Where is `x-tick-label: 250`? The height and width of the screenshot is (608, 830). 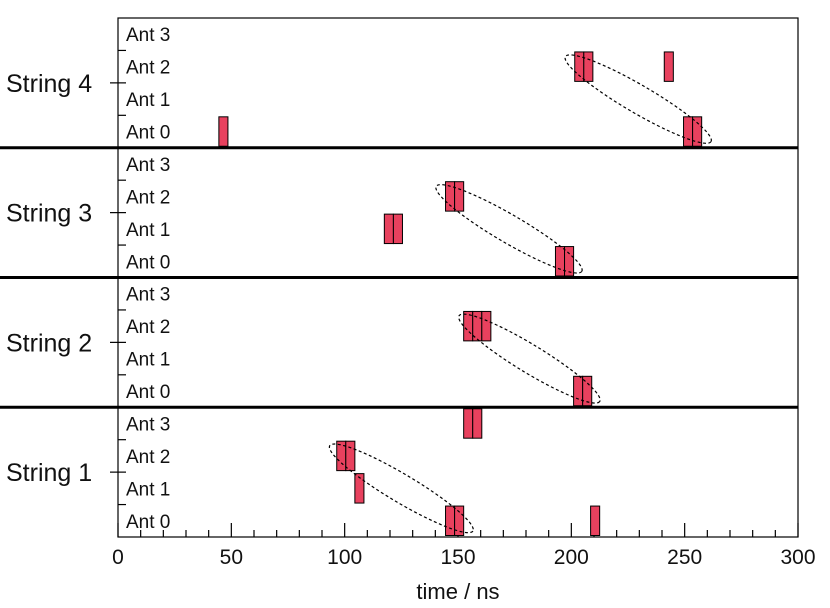 x-tick-label: 250 is located at coordinates (684, 557).